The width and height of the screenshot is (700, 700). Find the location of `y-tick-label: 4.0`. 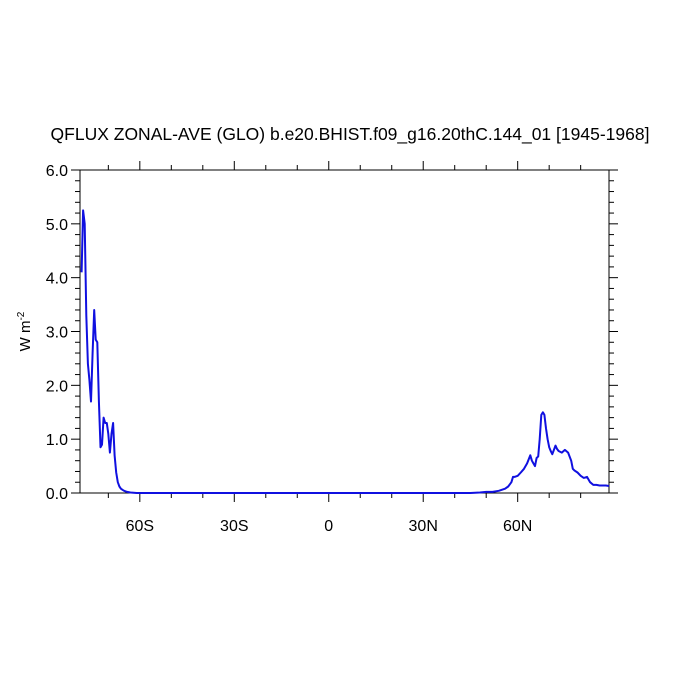

y-tick-label: 4.0 is located at coordinates (57, 279).